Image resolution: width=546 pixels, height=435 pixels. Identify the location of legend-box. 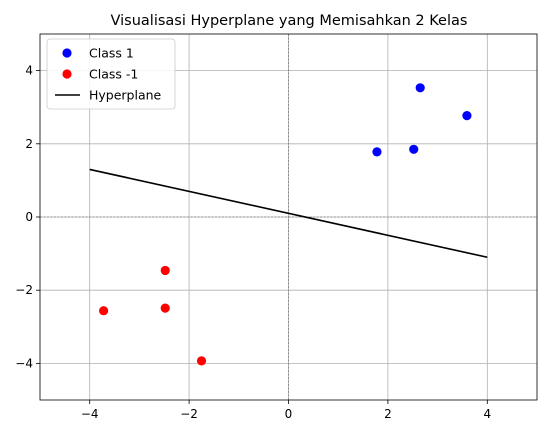
(111, 74).